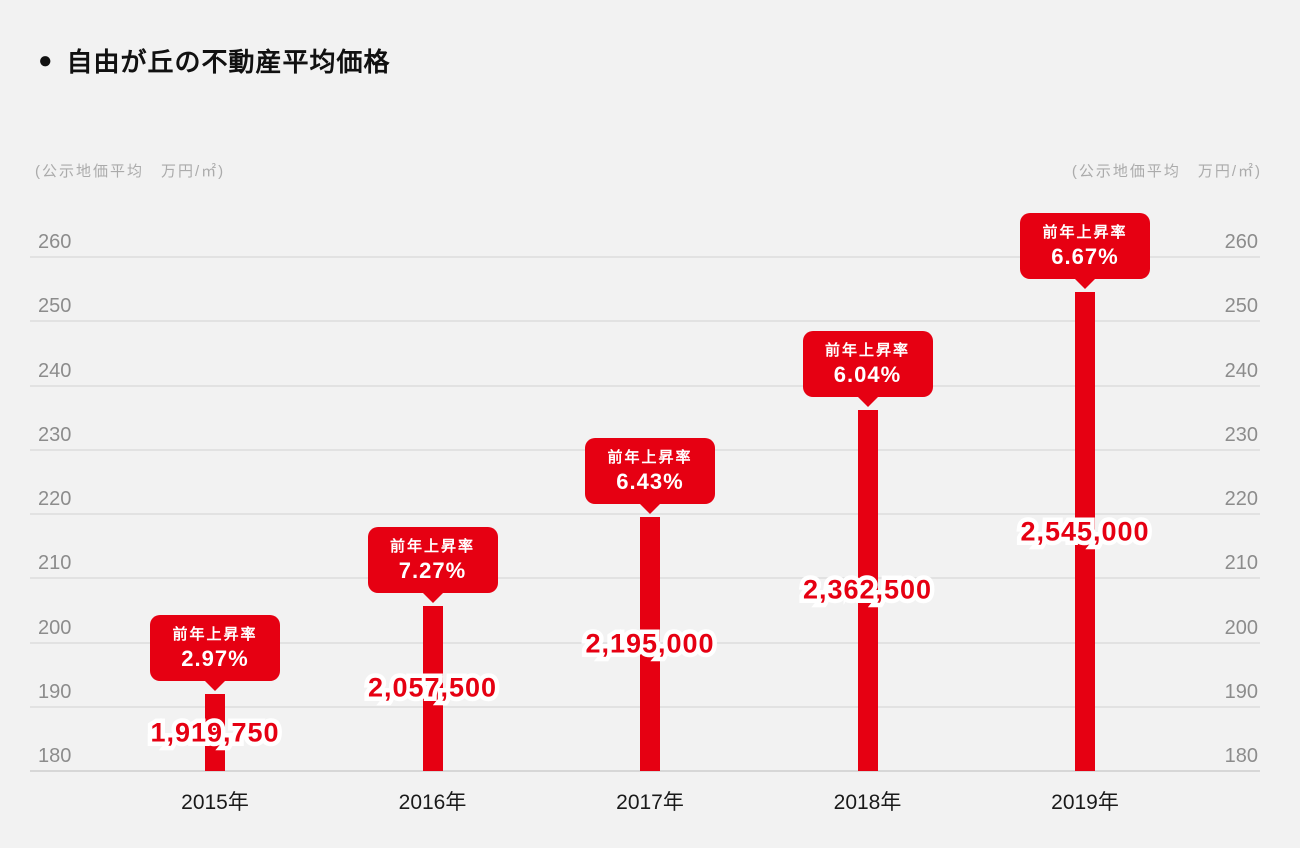 This screenshot has height=848, width=1300. Describe the element at coordinates (1241, 563) in the screenshot. I see `y-tick-right-210: 210` at that location.